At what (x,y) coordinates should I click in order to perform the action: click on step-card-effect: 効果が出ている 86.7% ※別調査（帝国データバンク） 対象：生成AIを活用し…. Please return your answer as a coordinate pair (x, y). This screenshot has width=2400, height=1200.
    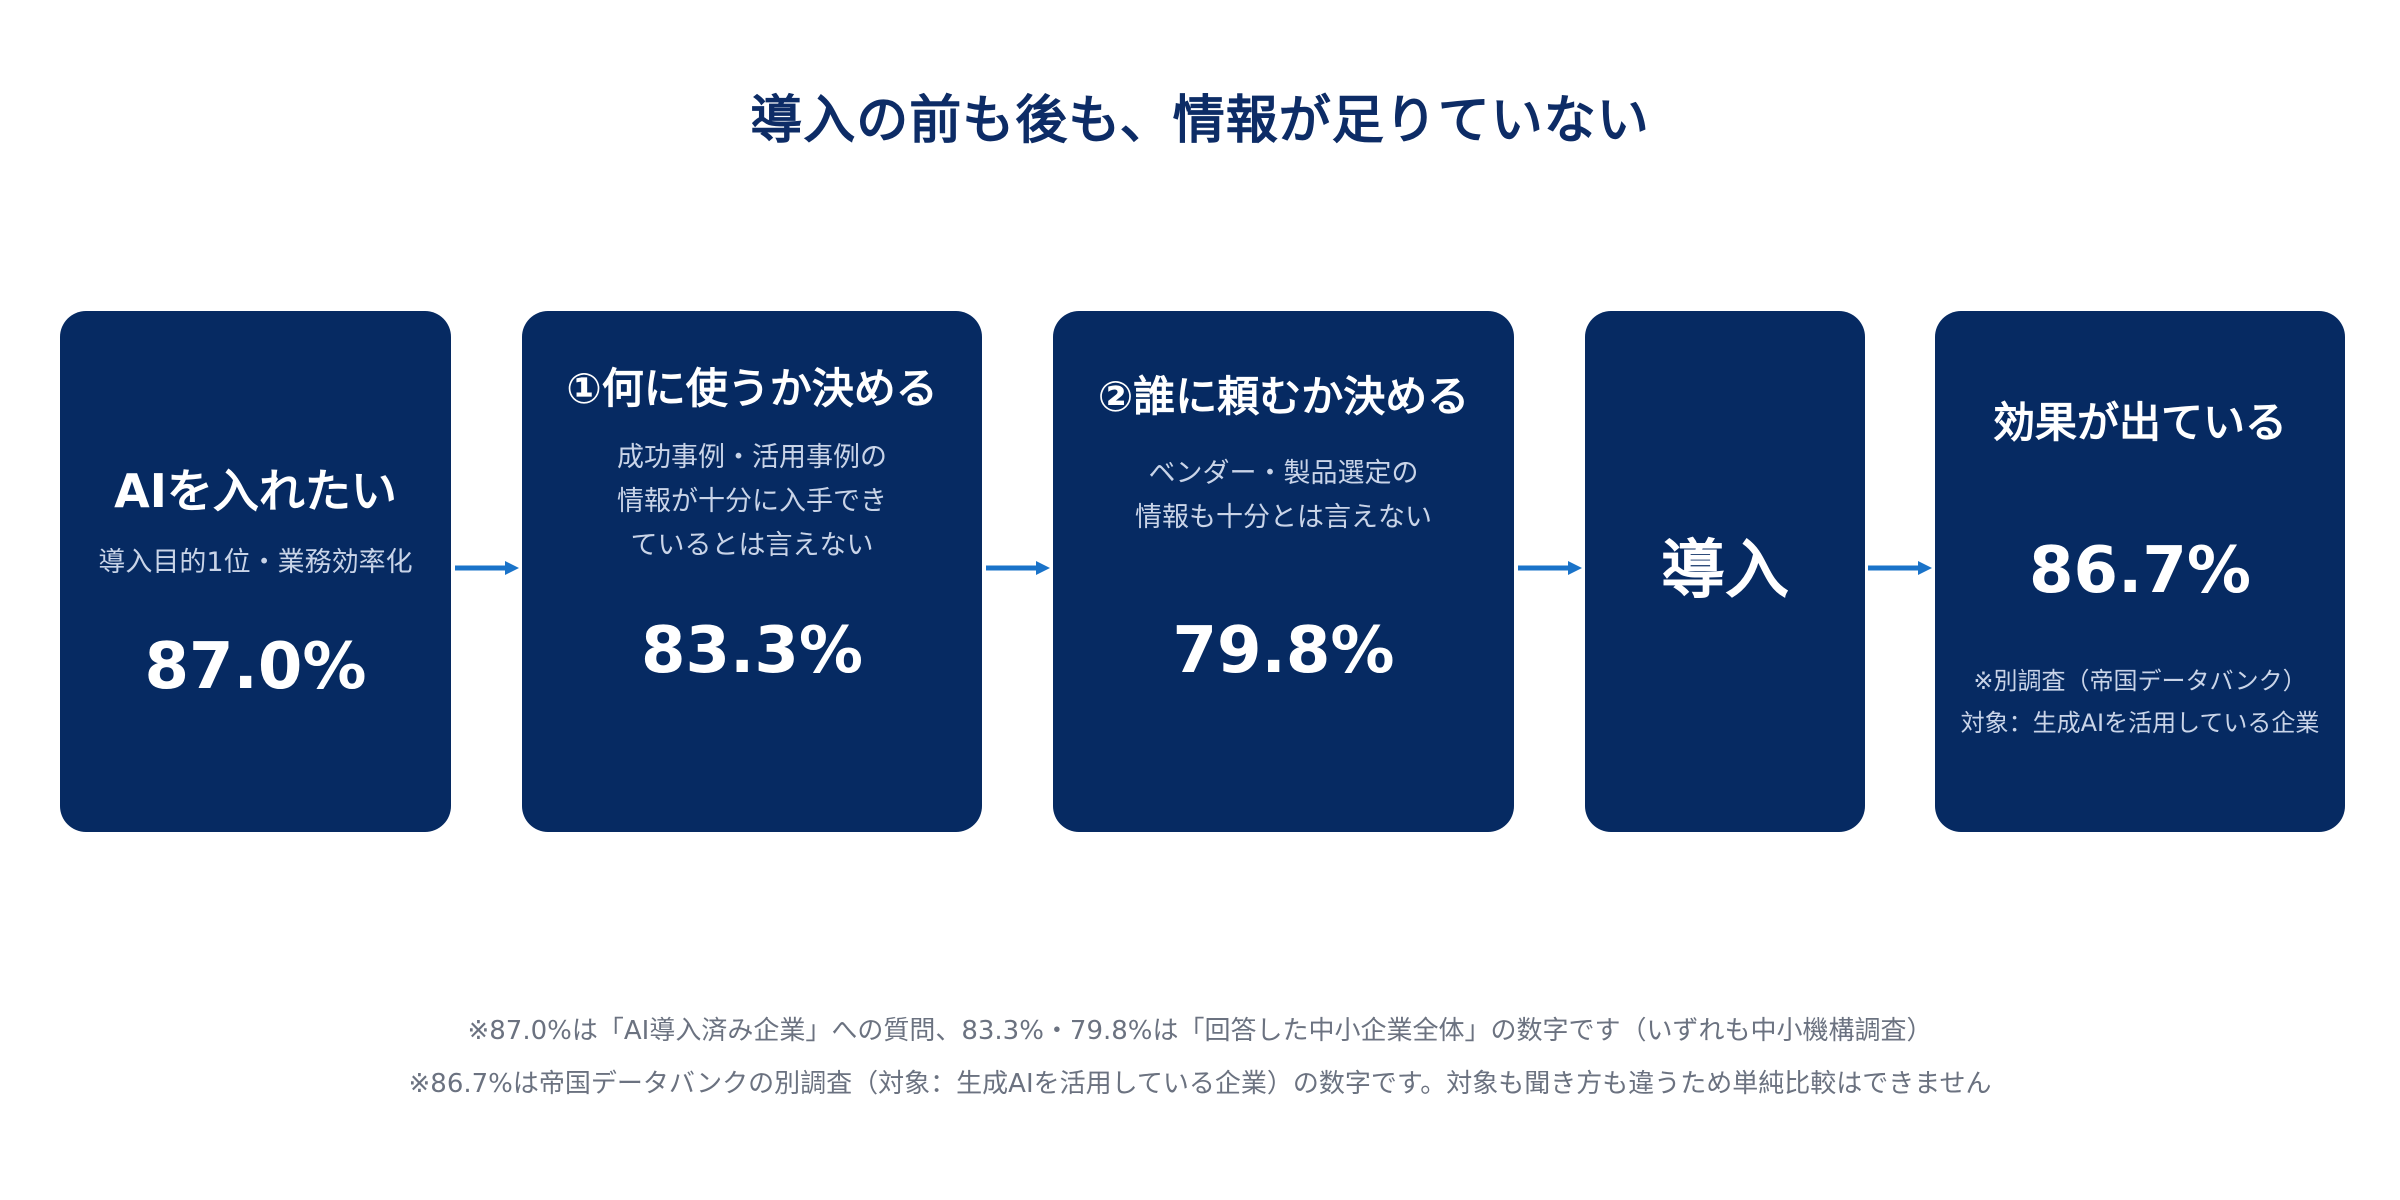
    Looking at the image, I should click on (2140, 571).